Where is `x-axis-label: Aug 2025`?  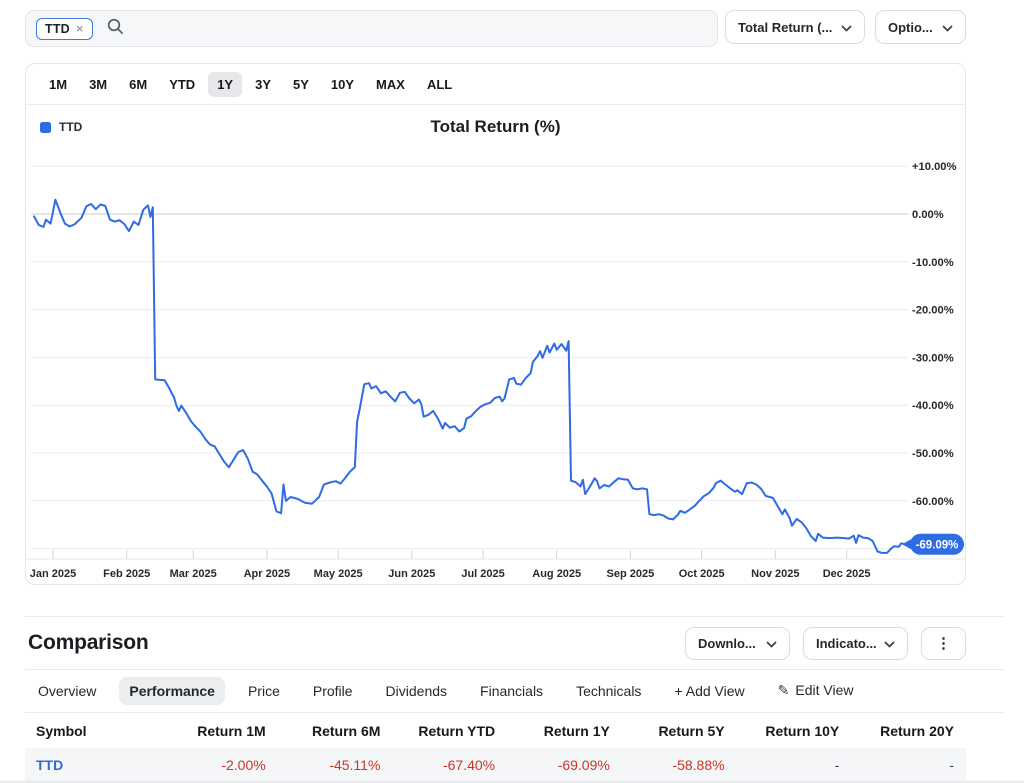 x-axis-label: Aug 2025 is located at coordinates (556, 574).